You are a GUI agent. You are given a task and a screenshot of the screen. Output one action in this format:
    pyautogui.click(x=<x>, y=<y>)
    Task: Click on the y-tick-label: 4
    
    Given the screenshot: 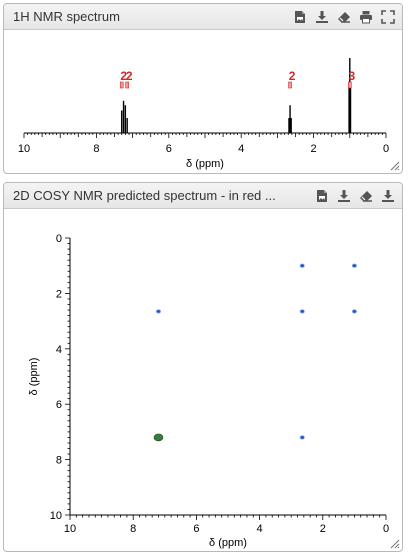 What is the action you would take?
    pyautogui.click(x=59, y=350)
    